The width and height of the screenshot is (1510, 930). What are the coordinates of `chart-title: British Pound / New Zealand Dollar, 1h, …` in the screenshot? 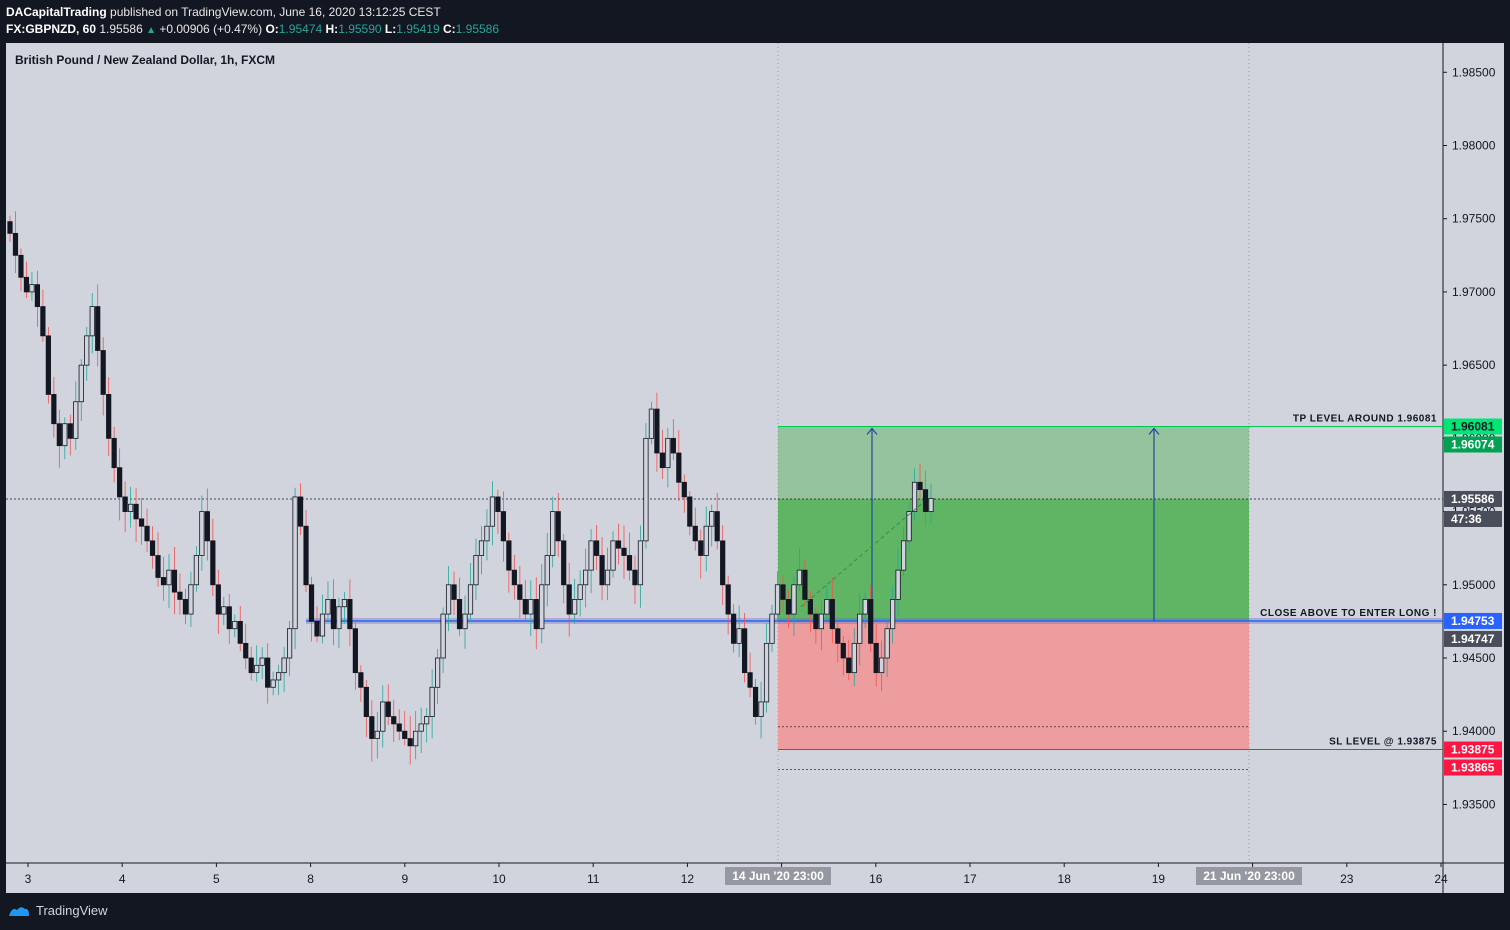 It's located at (145, 60).